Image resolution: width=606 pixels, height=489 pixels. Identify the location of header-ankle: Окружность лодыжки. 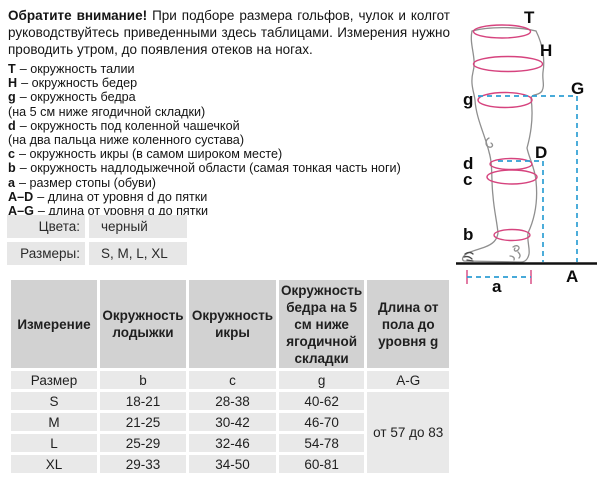
(143, 324).